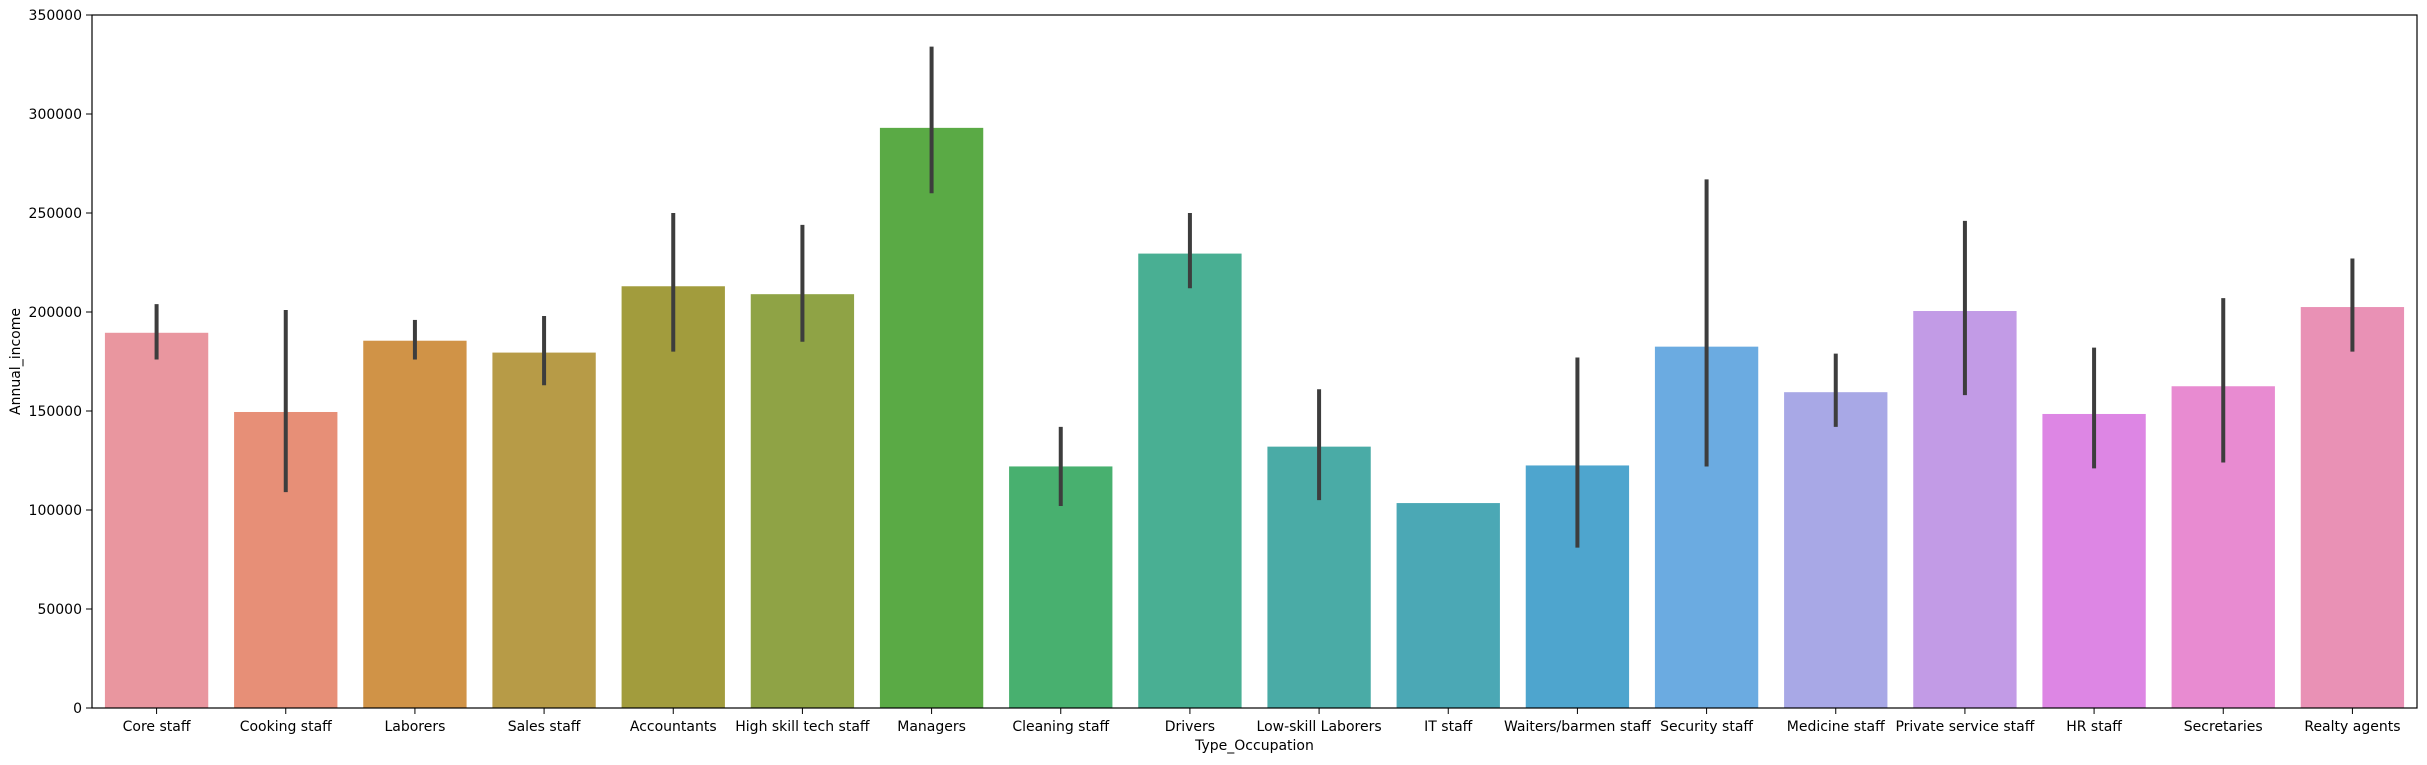  What do you see at coordinates (673, 727) in the screenshot?
I see `x-tick-label: Accountants` at bounding box center [673, 727].